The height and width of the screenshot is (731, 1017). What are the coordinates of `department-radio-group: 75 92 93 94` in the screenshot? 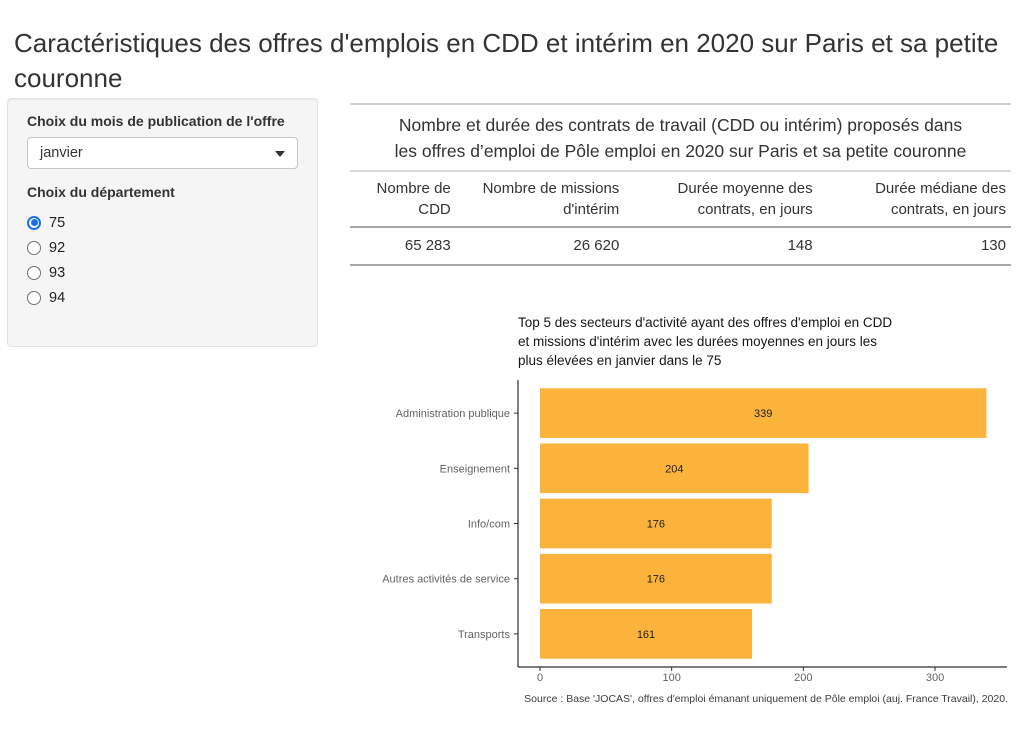 It's located at (162, 260).